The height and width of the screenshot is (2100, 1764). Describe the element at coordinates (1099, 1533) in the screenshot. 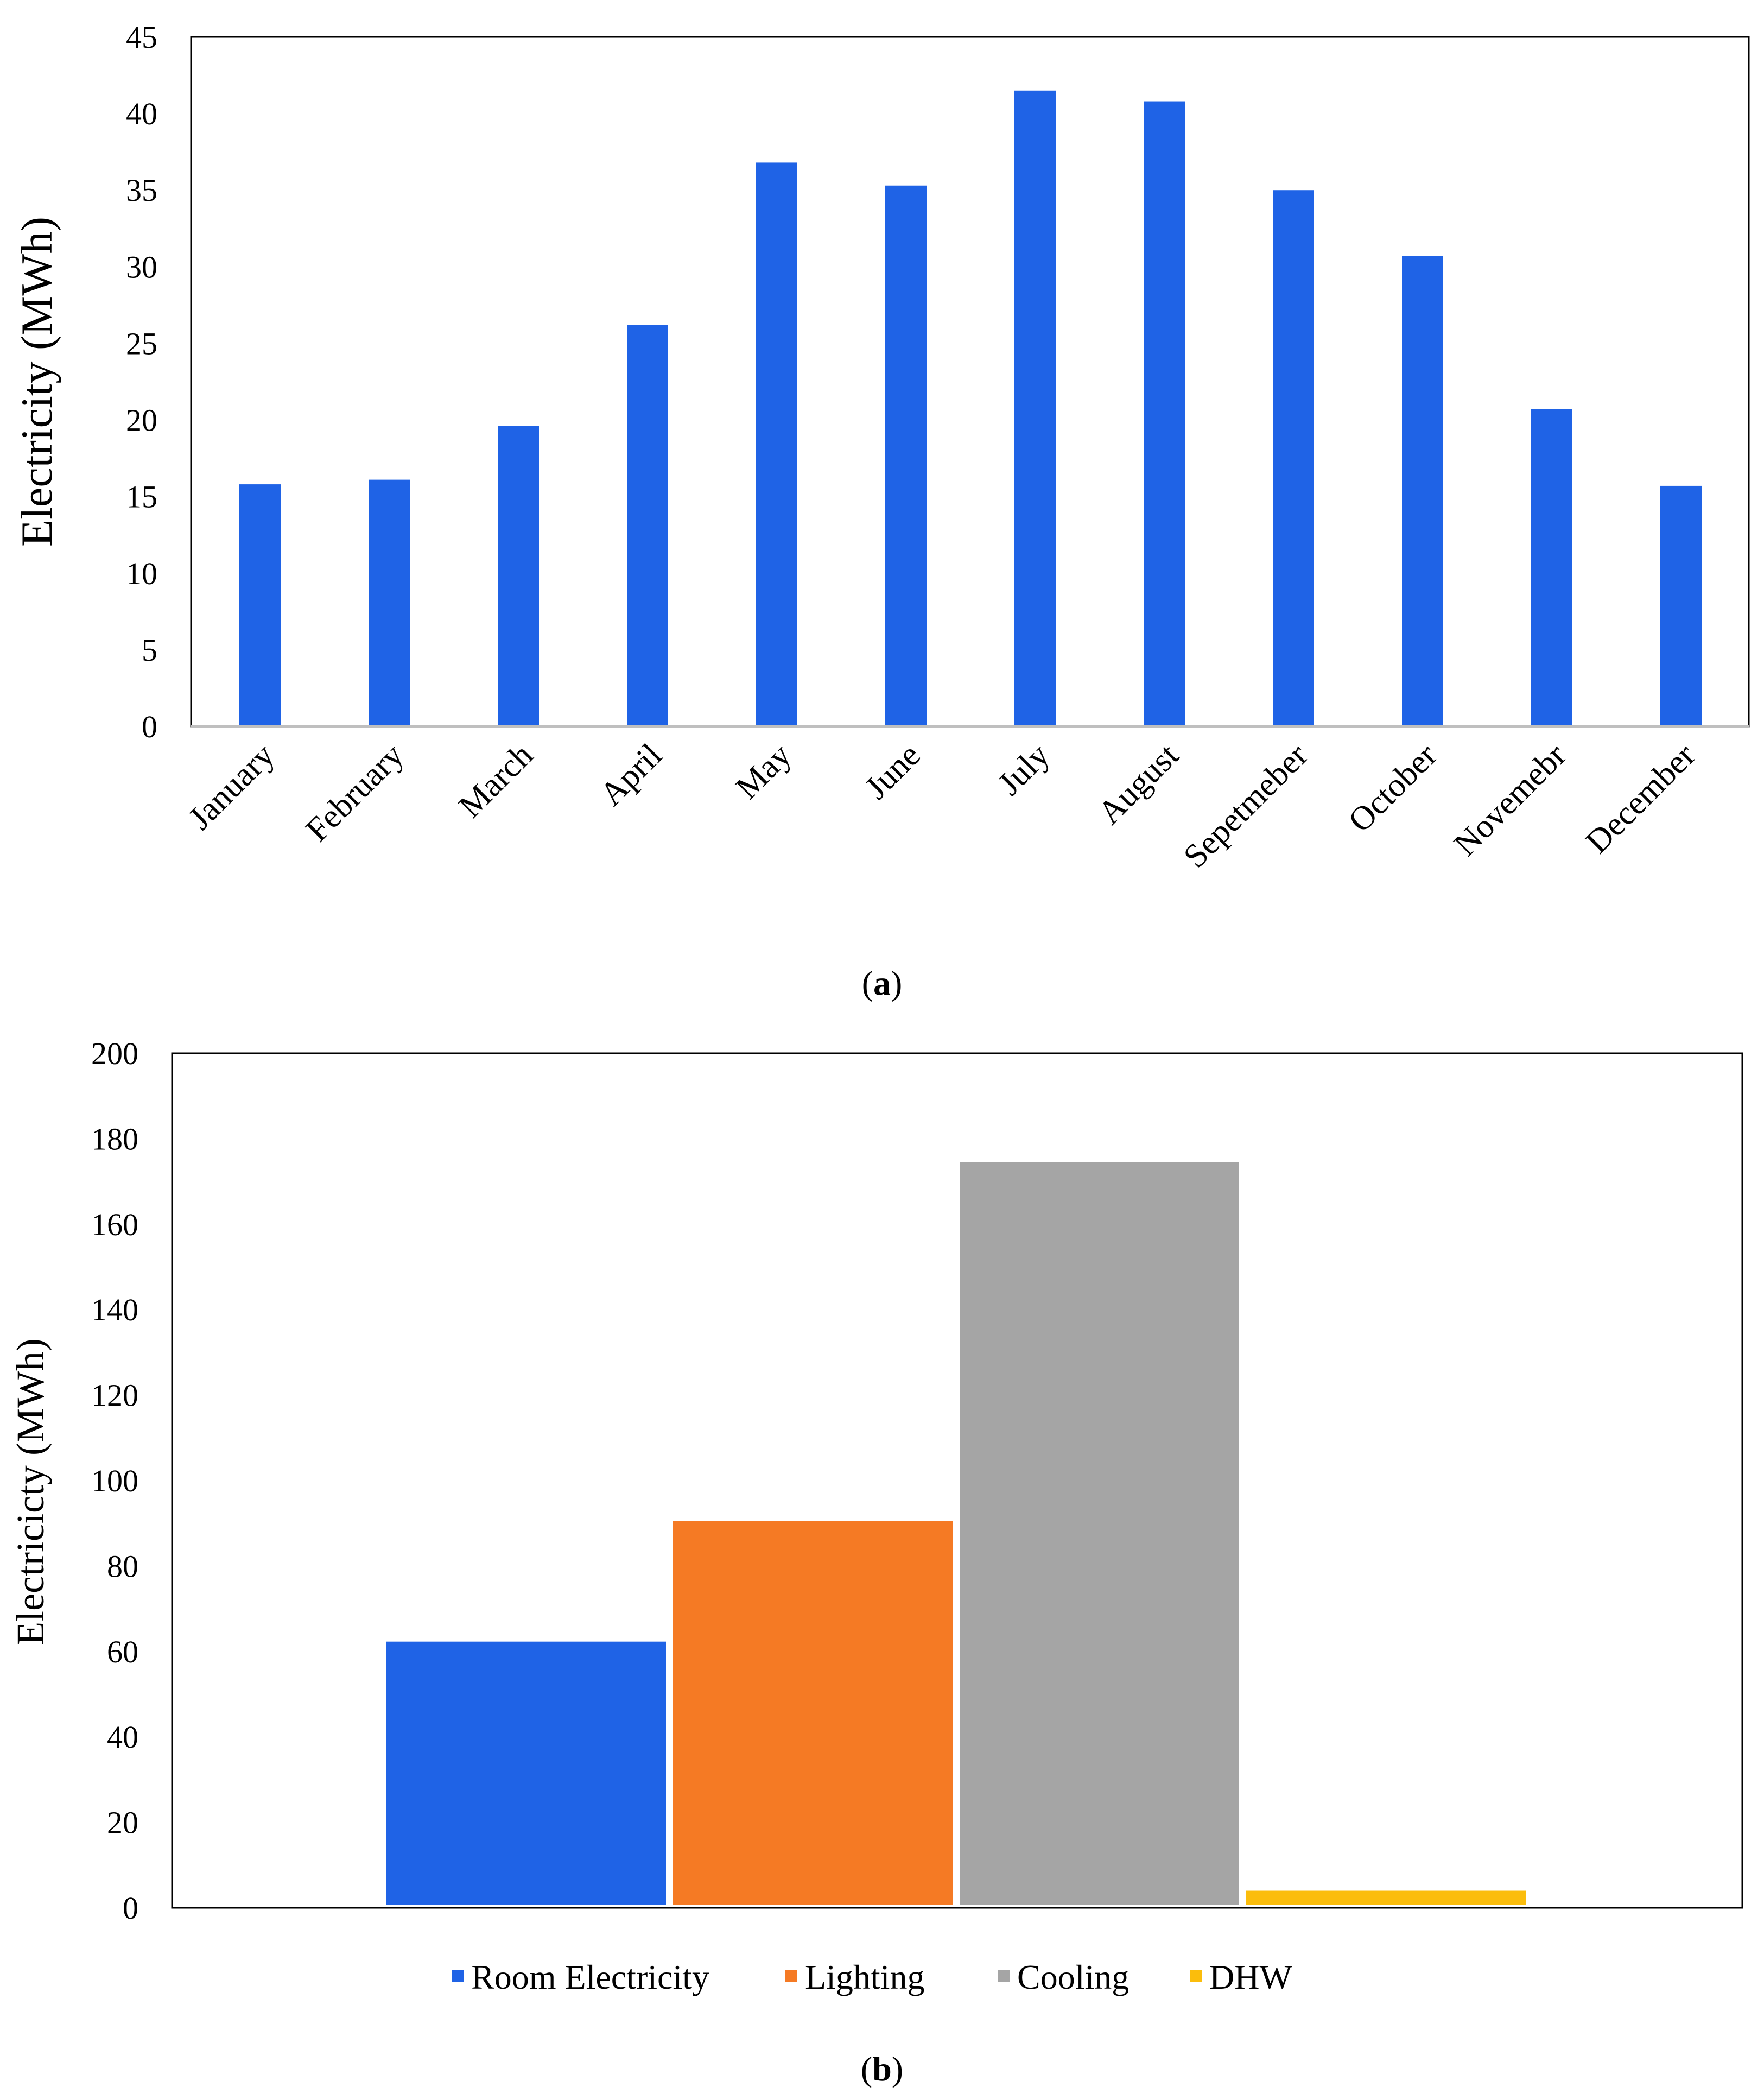

I see `panel-b-bar-cooling` at that location.